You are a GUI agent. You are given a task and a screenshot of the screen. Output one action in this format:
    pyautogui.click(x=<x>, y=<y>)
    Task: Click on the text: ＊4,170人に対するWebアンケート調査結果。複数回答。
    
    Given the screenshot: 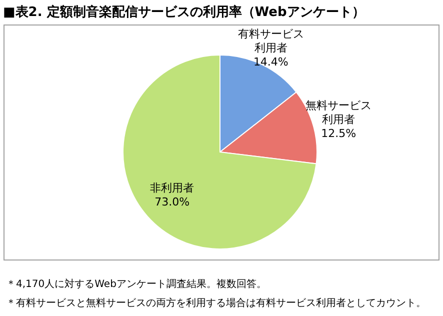 What is the action you would take?
    pyautogui.click(x=136, y=284)
    